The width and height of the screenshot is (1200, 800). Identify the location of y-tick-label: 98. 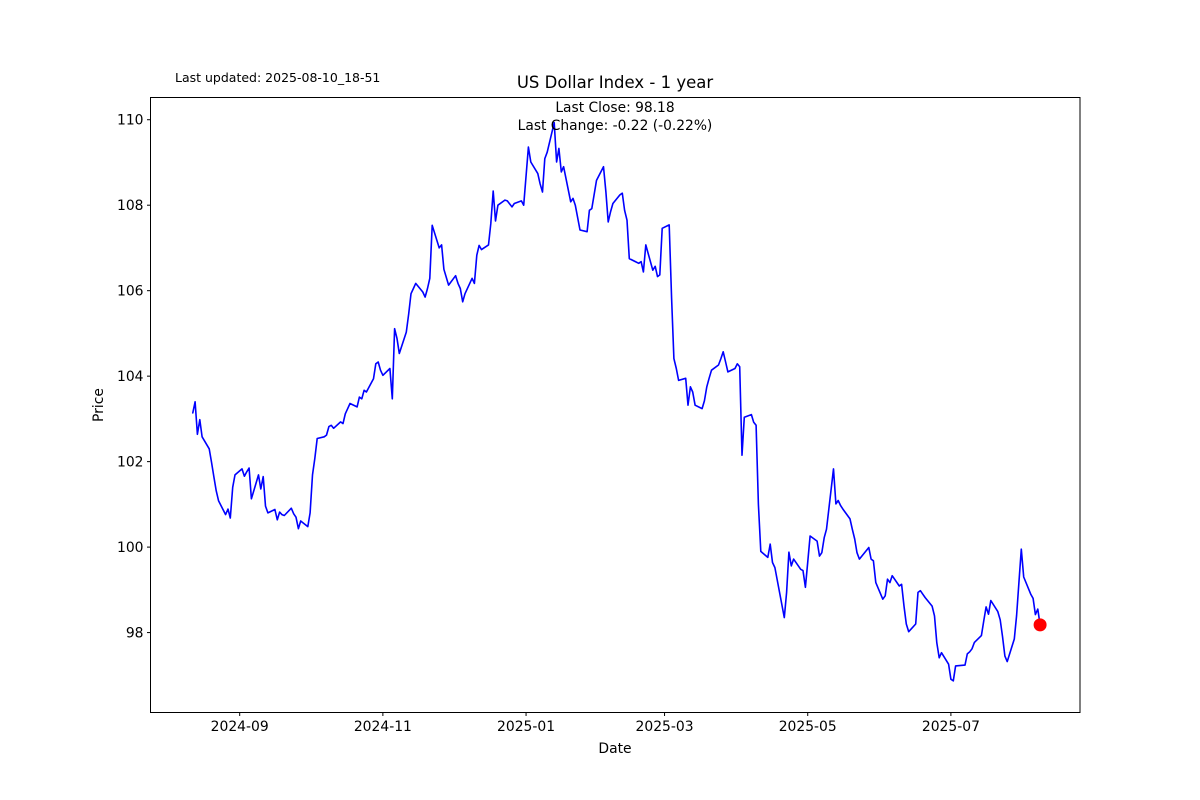
(135, 633).